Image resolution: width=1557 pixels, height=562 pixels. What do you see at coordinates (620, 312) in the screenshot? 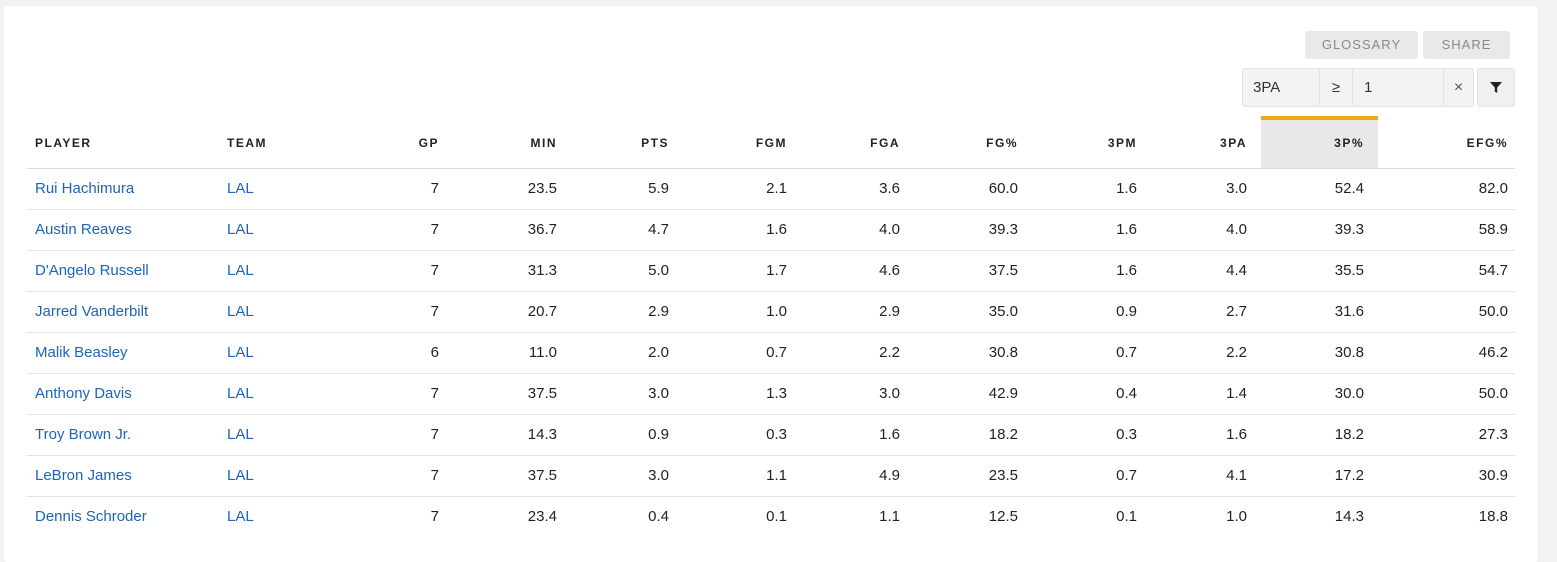
I see `stat-cell-pts: 2.9` at bounding box center [620, 312].